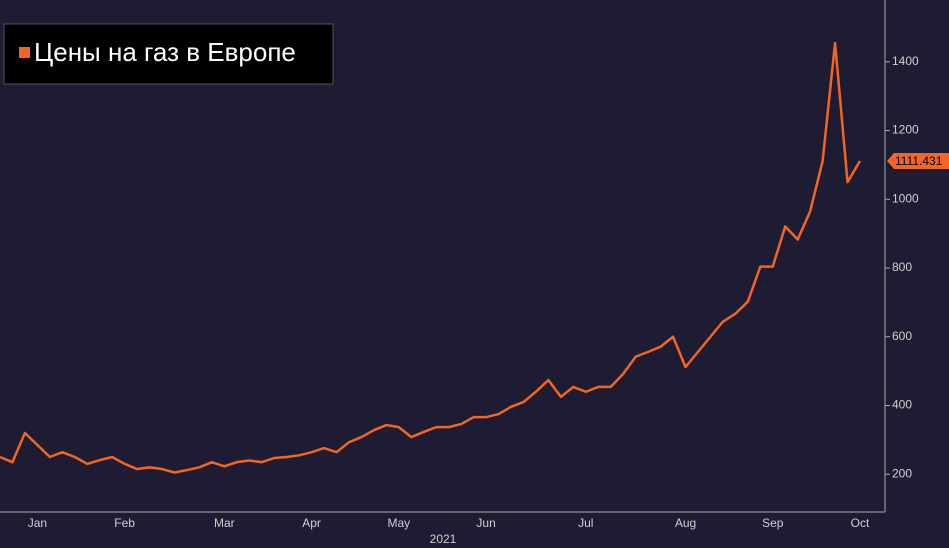 This screenshot has height=548, width=949. Describe the element at coordinates (773, 523) in the screenshot. I see `x-tick-label: Sep` at that location.